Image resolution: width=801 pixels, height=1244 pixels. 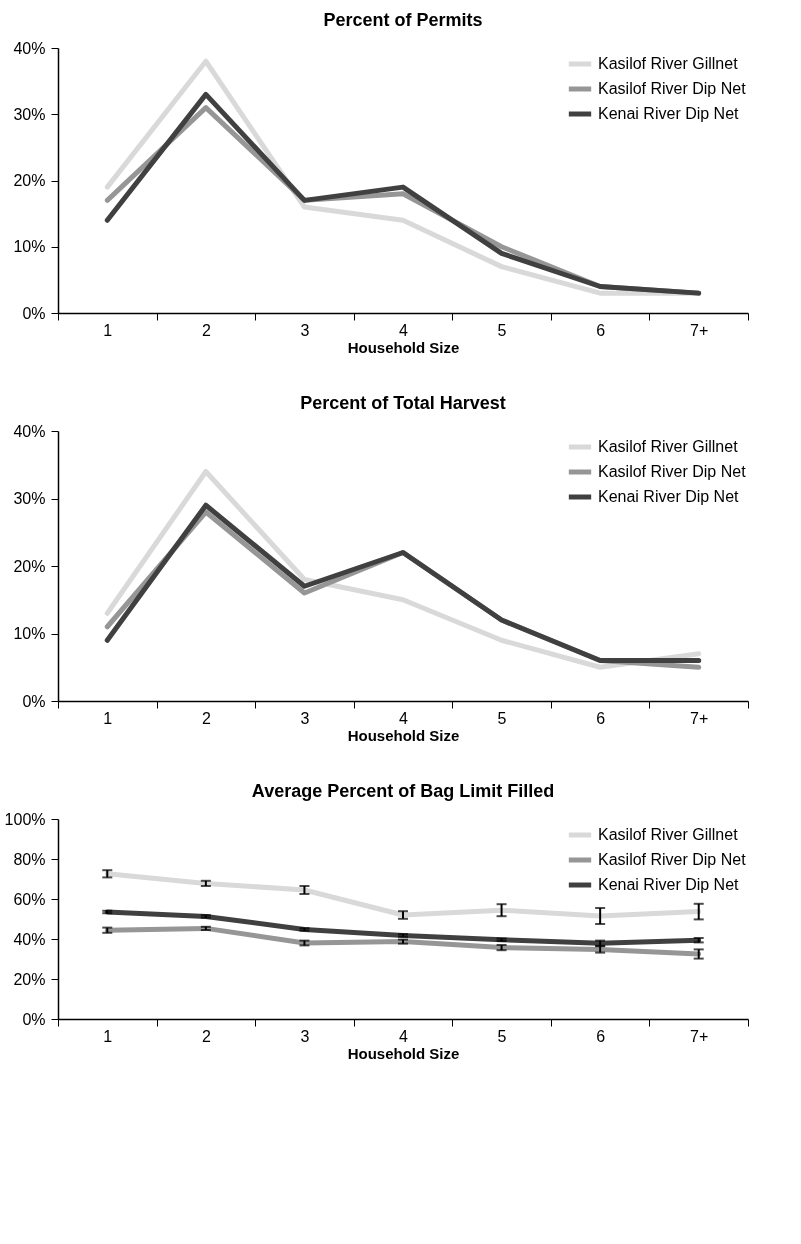 I want to click on chart-title: Percent of Permits, so click(x=403, y=20).